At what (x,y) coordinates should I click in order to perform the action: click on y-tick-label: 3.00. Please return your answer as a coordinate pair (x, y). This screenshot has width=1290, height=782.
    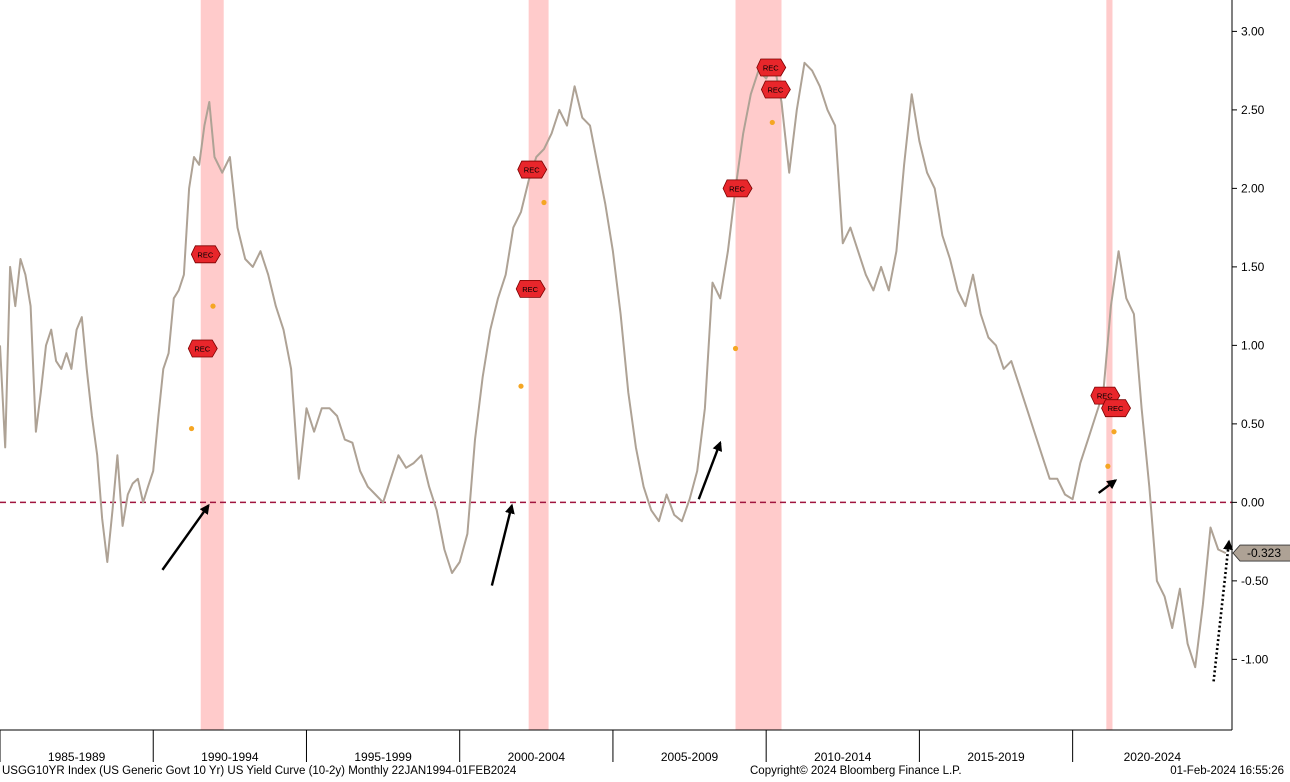
    Looking at the image, I should click on (1253, 31).